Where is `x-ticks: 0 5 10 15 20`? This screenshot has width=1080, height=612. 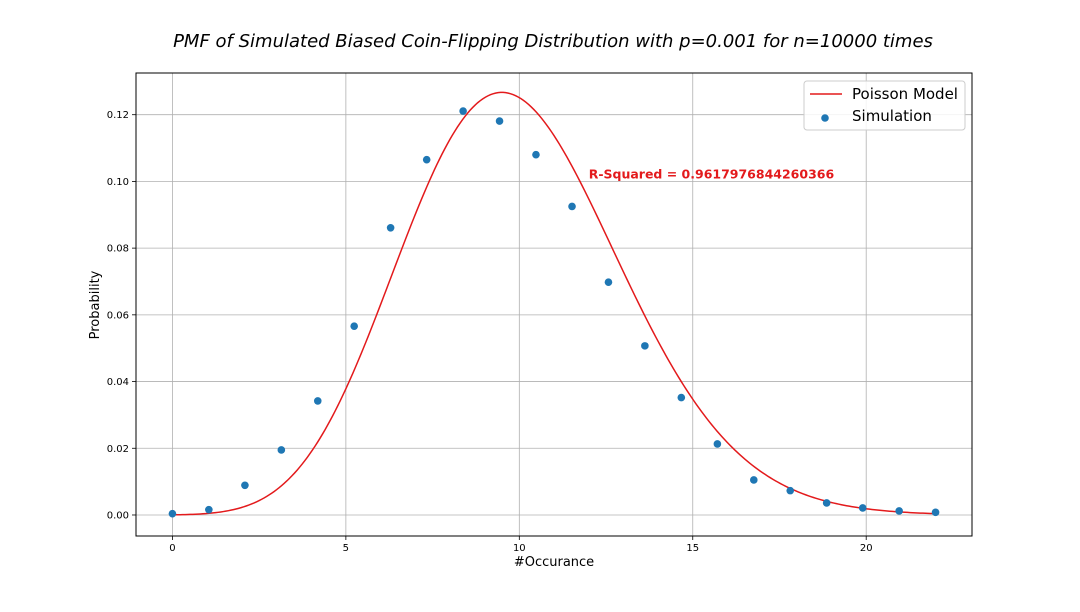
x-ticks: 0 5 10 15 20 is located at coordinates (521, 545).